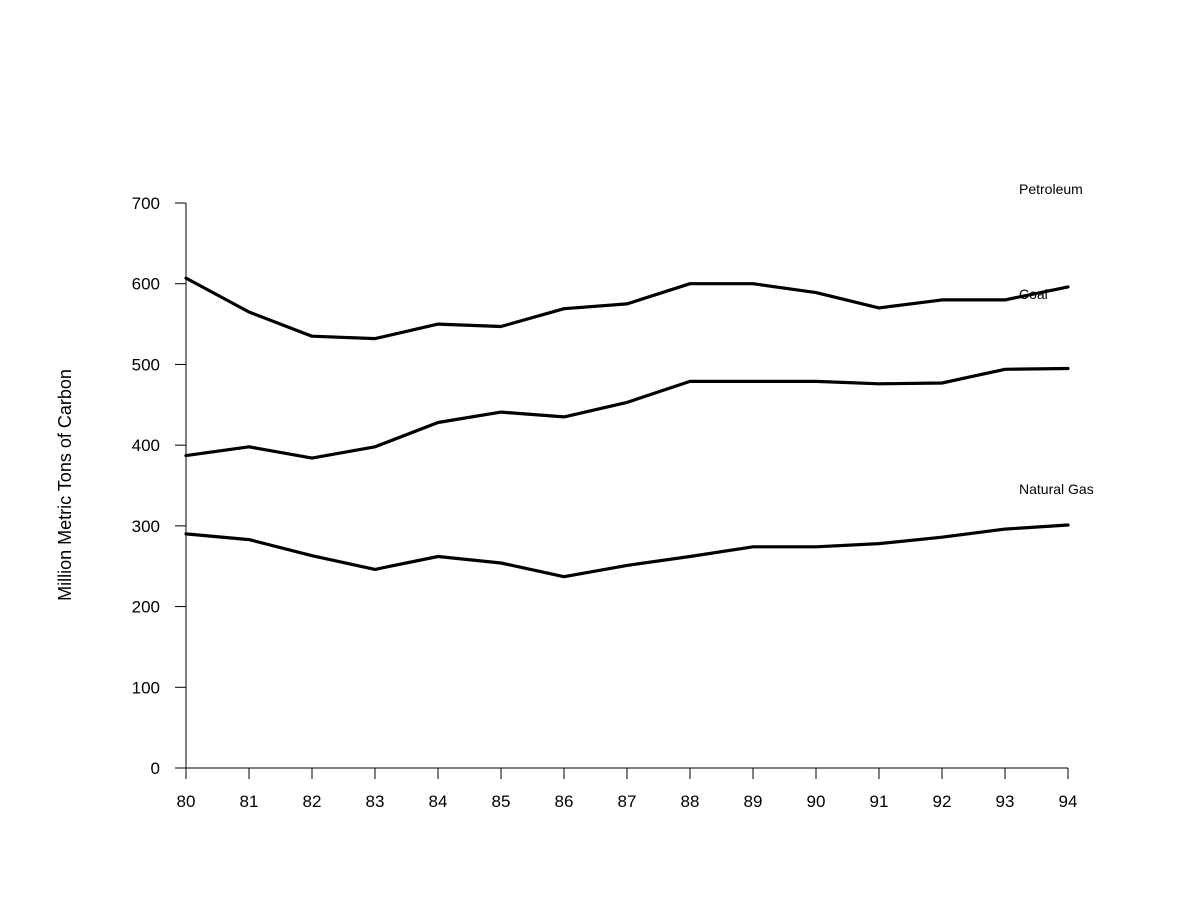 The width and height of the screenshot is (1200, 908). Describe the element at coordinates (65, 485) in the screenshot. I see `y-axis-title: Million Metric Tons of Carbon` at that location.